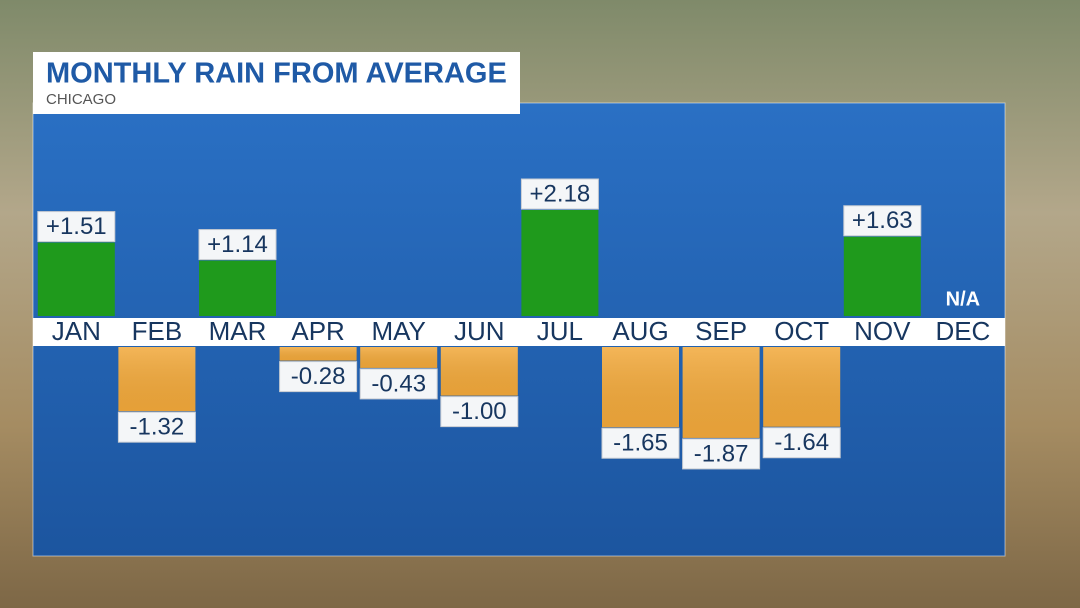  I want to click on value-label: -1.65, so click(640, 443).